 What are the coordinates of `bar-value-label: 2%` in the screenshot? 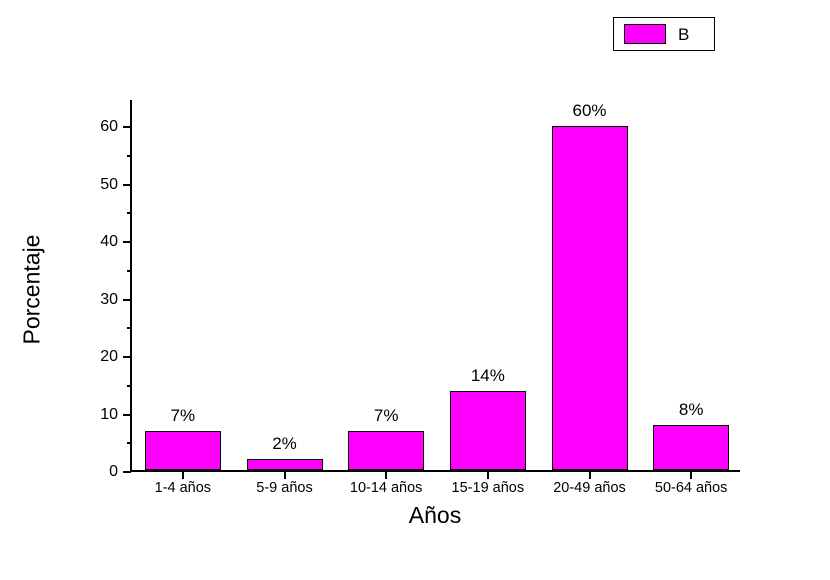 It's located at (284, 444).